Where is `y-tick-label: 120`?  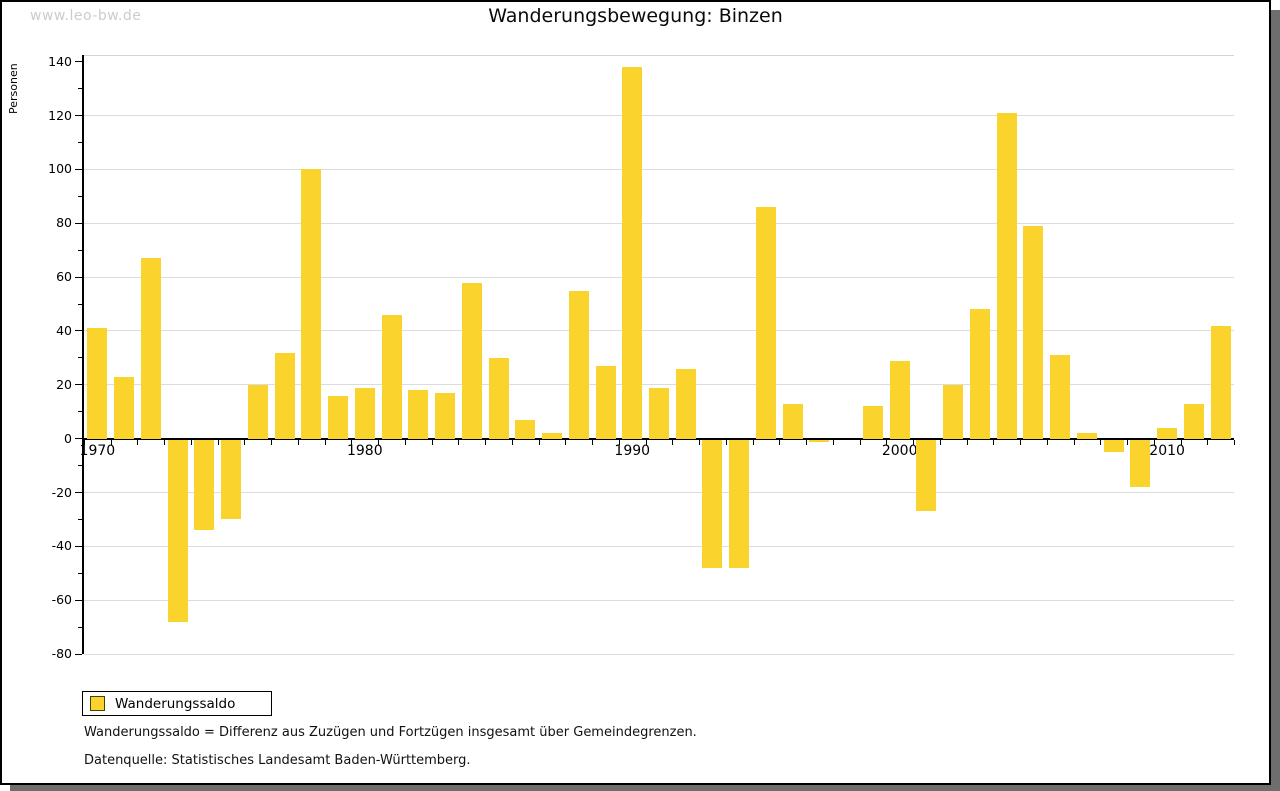
y-tick-label: 120 is located at coordinates (60, 115).